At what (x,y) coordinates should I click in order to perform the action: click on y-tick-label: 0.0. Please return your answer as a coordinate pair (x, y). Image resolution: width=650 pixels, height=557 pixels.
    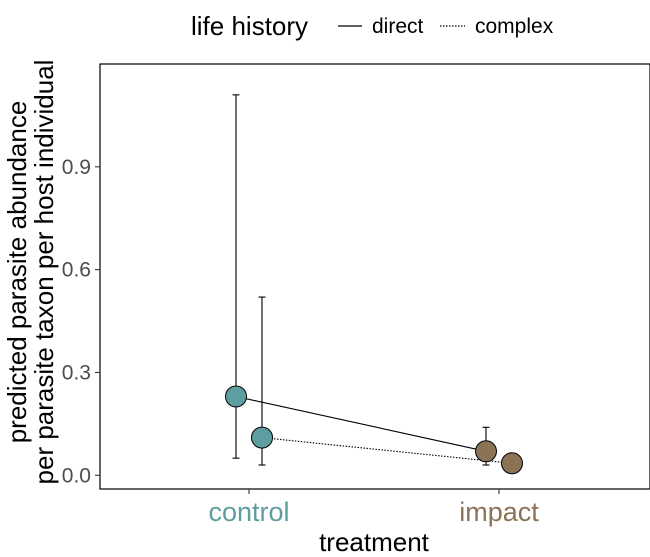
    Looking at the image, I should click on (76, 475).